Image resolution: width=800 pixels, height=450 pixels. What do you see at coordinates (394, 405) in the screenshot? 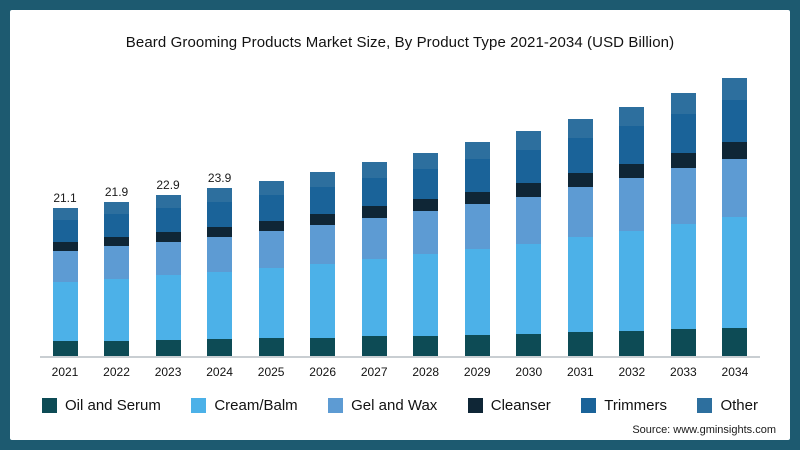
I see `legend-label: Gel and Wax` at bounding box center [394, 405].